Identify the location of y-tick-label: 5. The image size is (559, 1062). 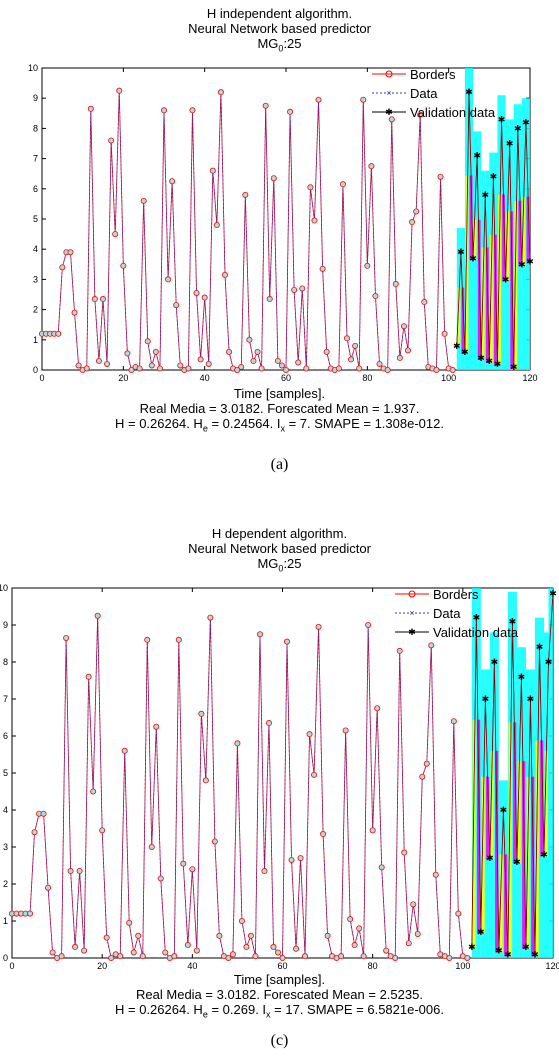
(35, 219).